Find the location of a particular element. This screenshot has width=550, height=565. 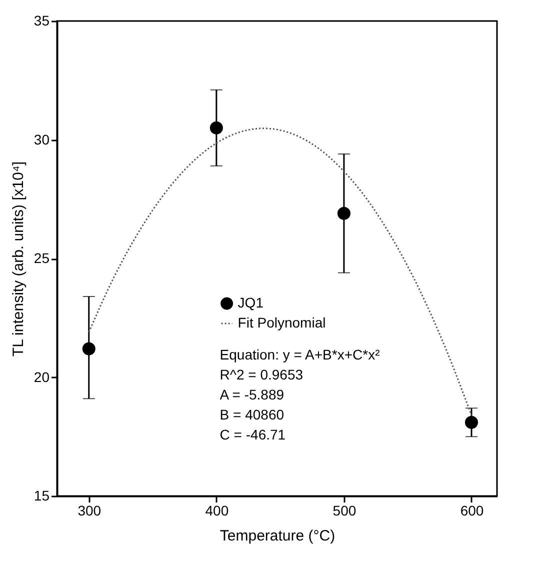

y-tick-label: 25 is located at coordinates (42, 258).